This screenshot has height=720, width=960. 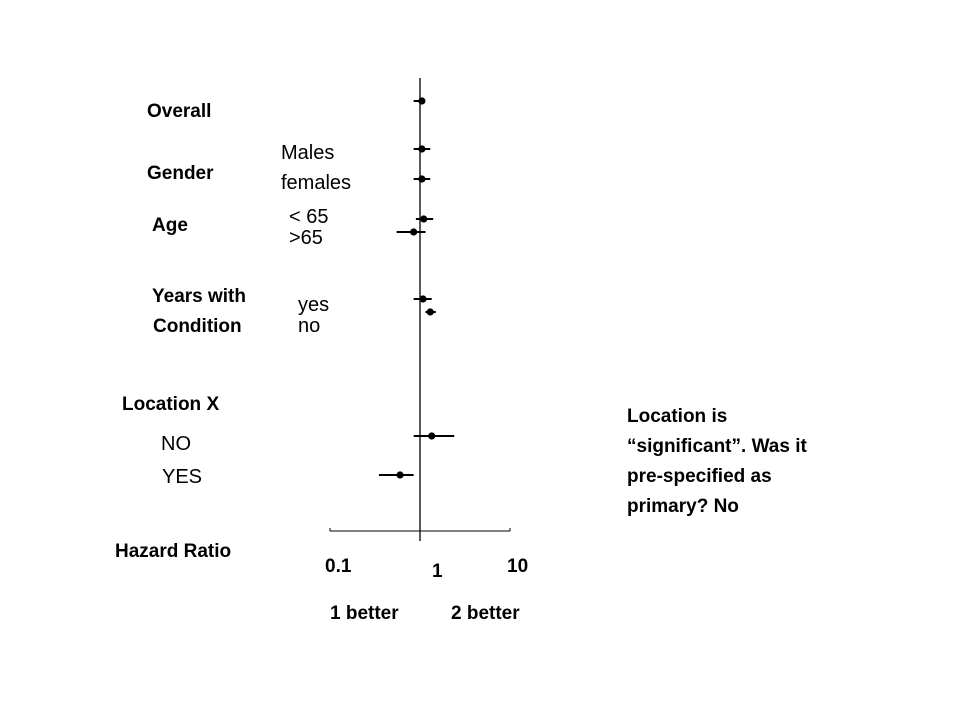 I want to click on subgroup-label-loc-no: NO, so click(x=176, y=444).